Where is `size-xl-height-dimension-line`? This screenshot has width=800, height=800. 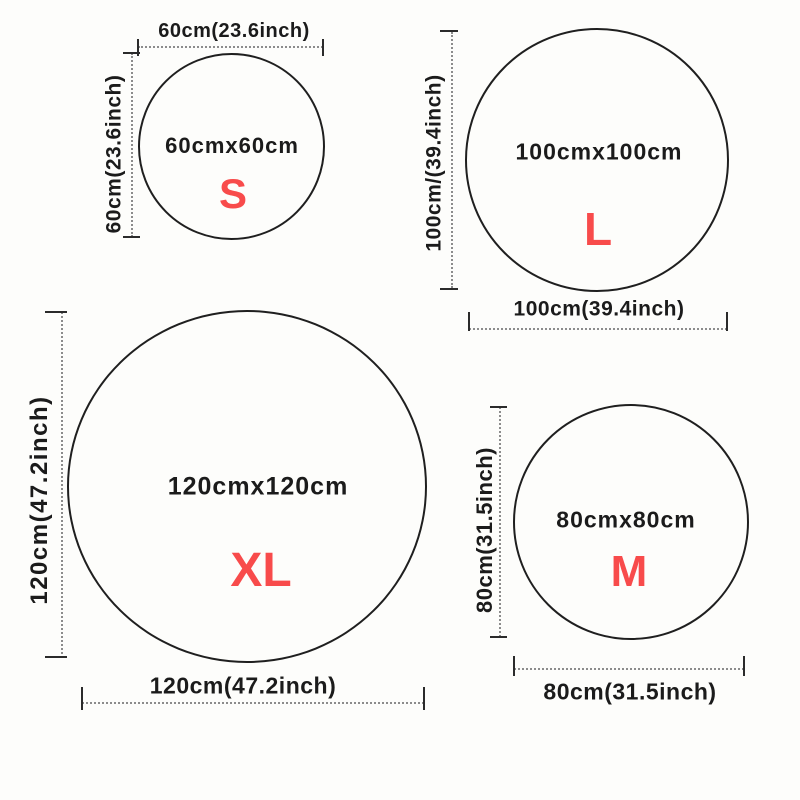 size-xl-height-dimension-line is located at coordinates (62, 485).